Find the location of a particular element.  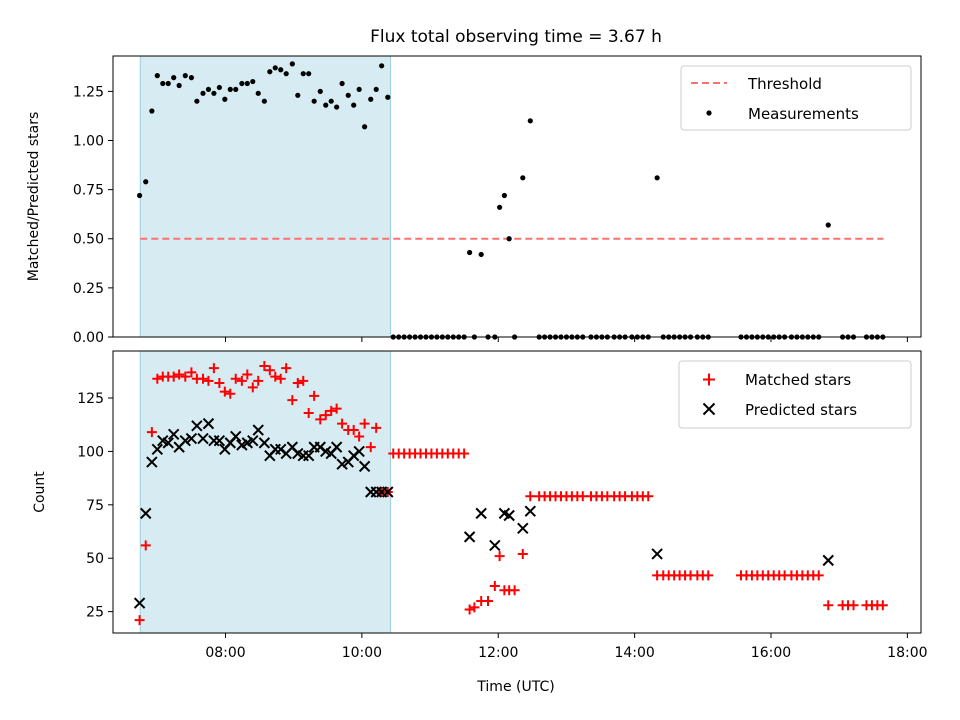

x-tick-label: 18:00 is located at coordinates (907, 653).